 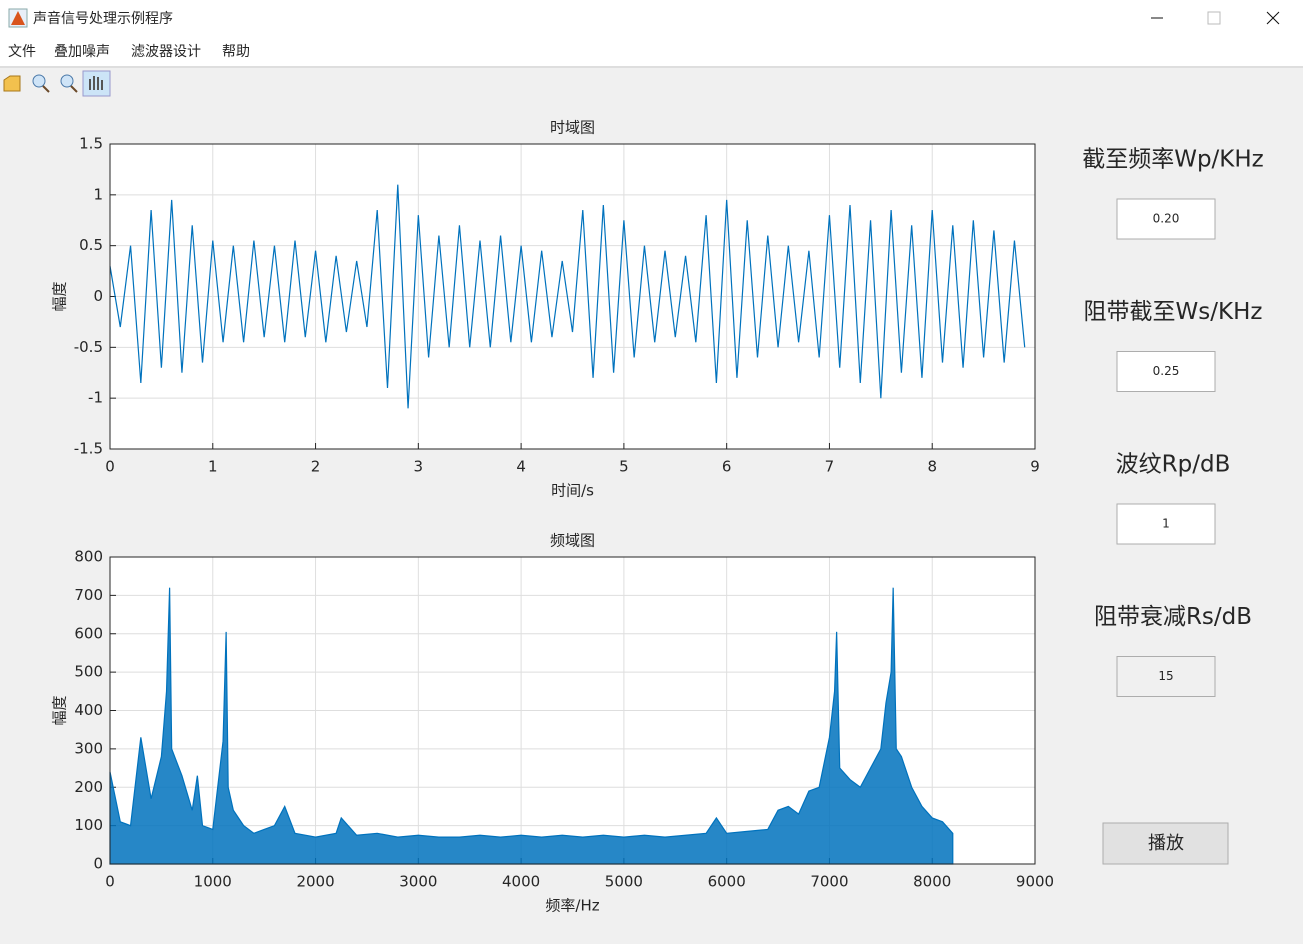 I want to click on y-tick-label: 700, so click(x=88, y=595).